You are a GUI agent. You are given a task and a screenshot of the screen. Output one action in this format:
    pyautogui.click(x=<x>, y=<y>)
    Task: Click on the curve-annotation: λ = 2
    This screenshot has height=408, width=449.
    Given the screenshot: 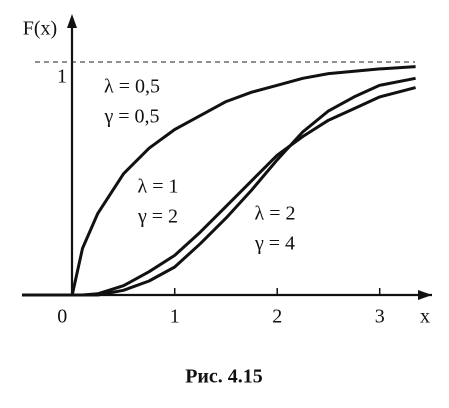 What is the action you would take?
    pyautogui.click(x=275, y=214)
    